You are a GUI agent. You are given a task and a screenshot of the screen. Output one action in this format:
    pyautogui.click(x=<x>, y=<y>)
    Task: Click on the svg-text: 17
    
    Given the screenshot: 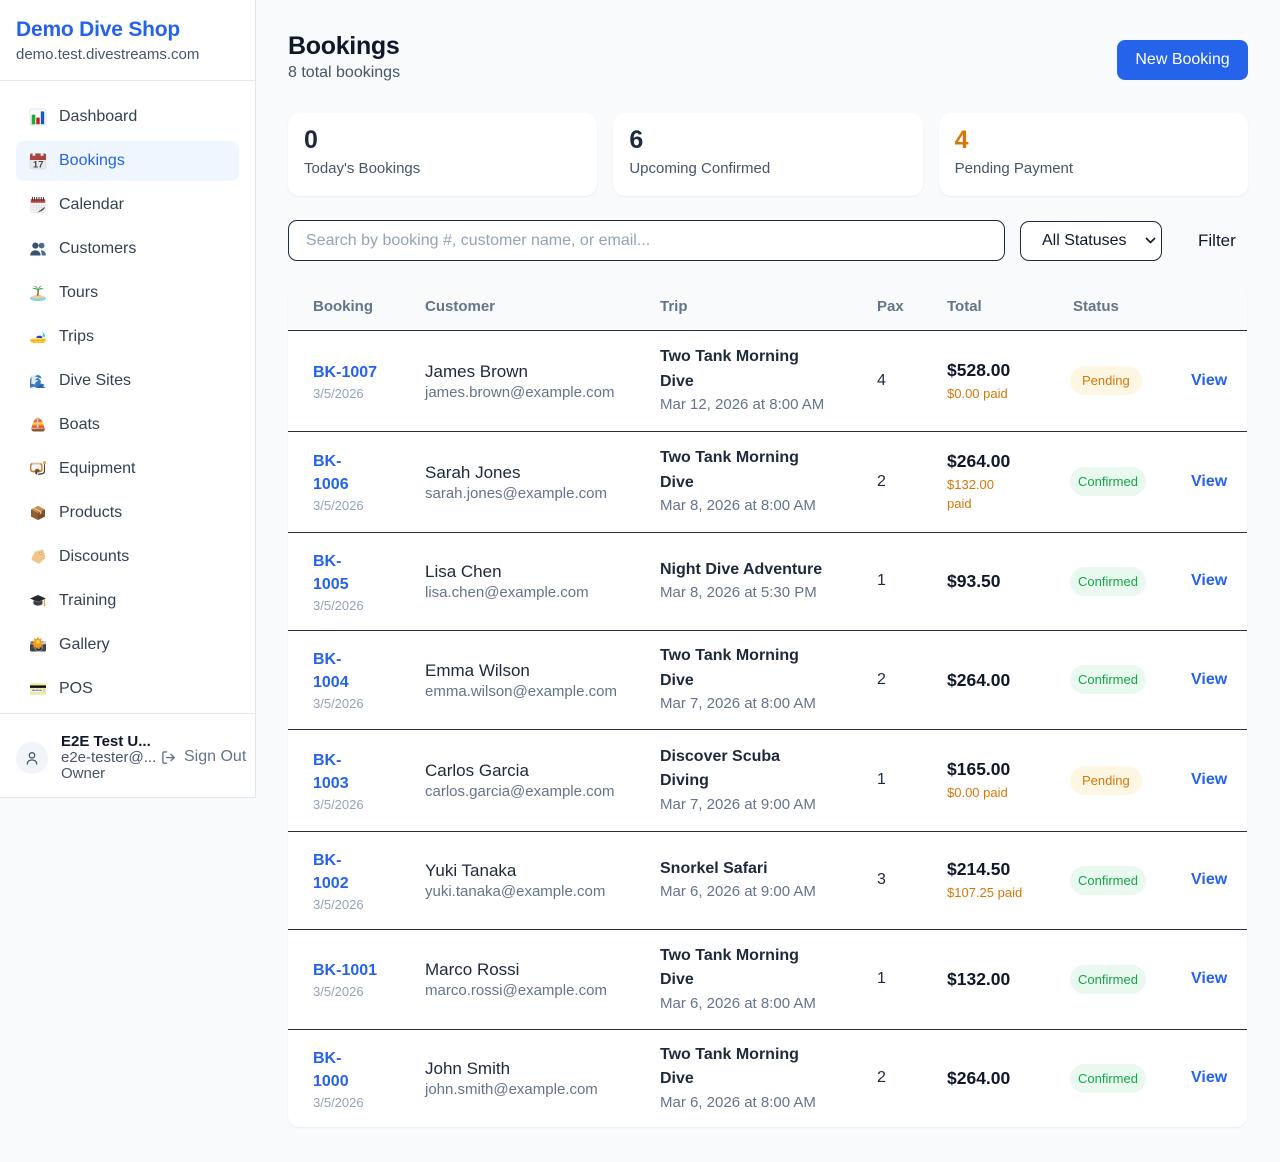 What is the action you would take?
    pyautogui.click(x=38, y=164)
    